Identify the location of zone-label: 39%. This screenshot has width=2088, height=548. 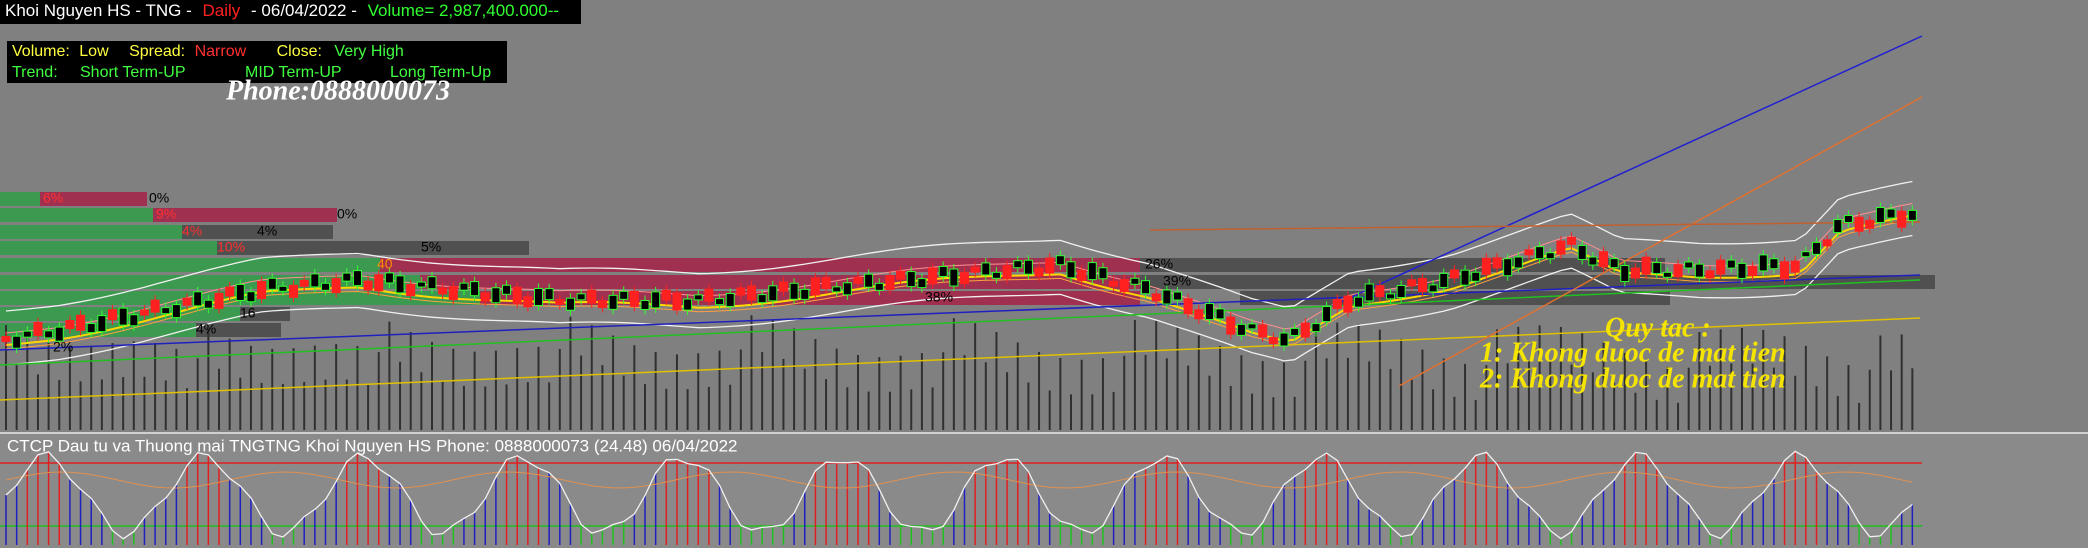
(1177, 281).